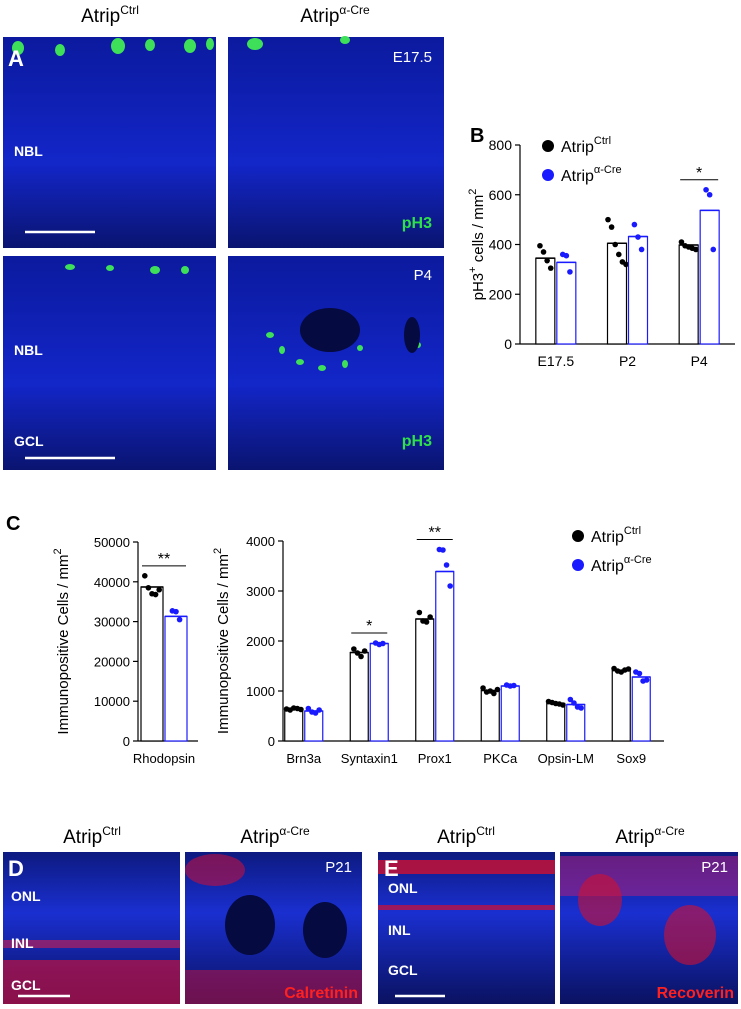  Describe the element at coordinates (501, 294) in the screenshot. I see `y-tick-label: 200` at that location.